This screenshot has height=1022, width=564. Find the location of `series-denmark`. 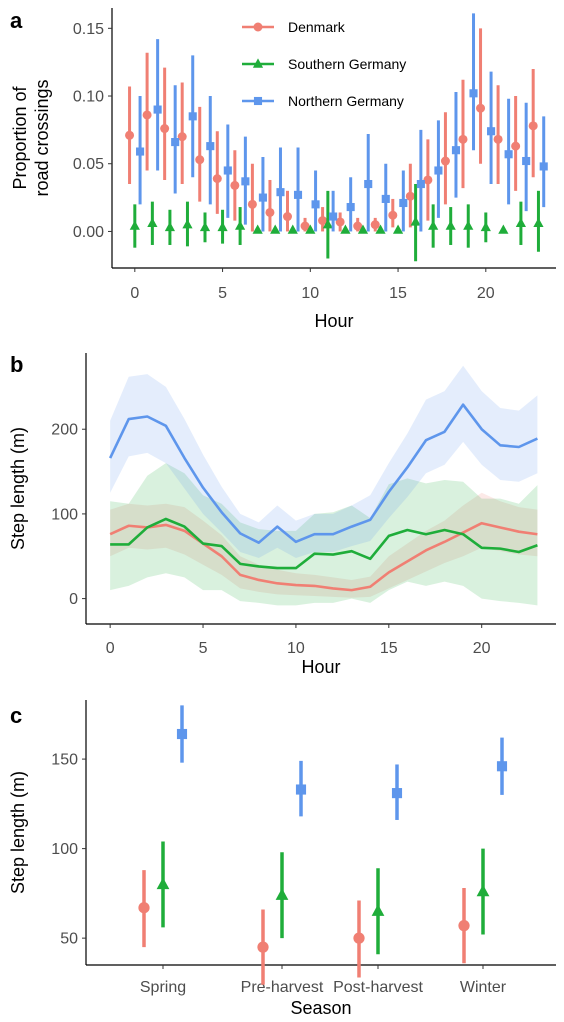

series-denmark is located at coordinates (304, 927).